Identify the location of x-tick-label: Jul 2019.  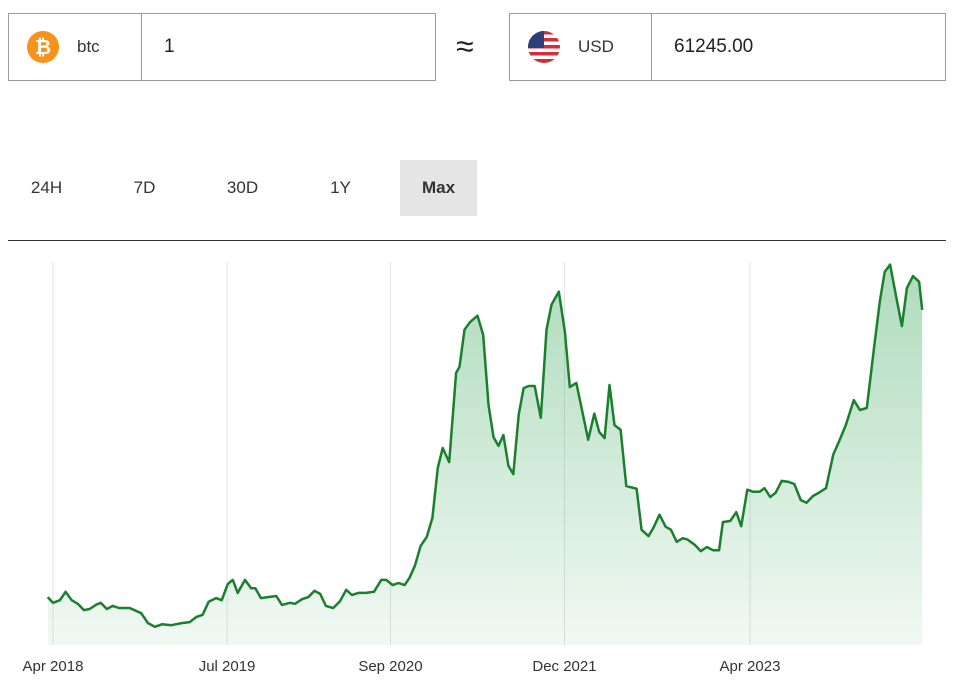
(227, 666).